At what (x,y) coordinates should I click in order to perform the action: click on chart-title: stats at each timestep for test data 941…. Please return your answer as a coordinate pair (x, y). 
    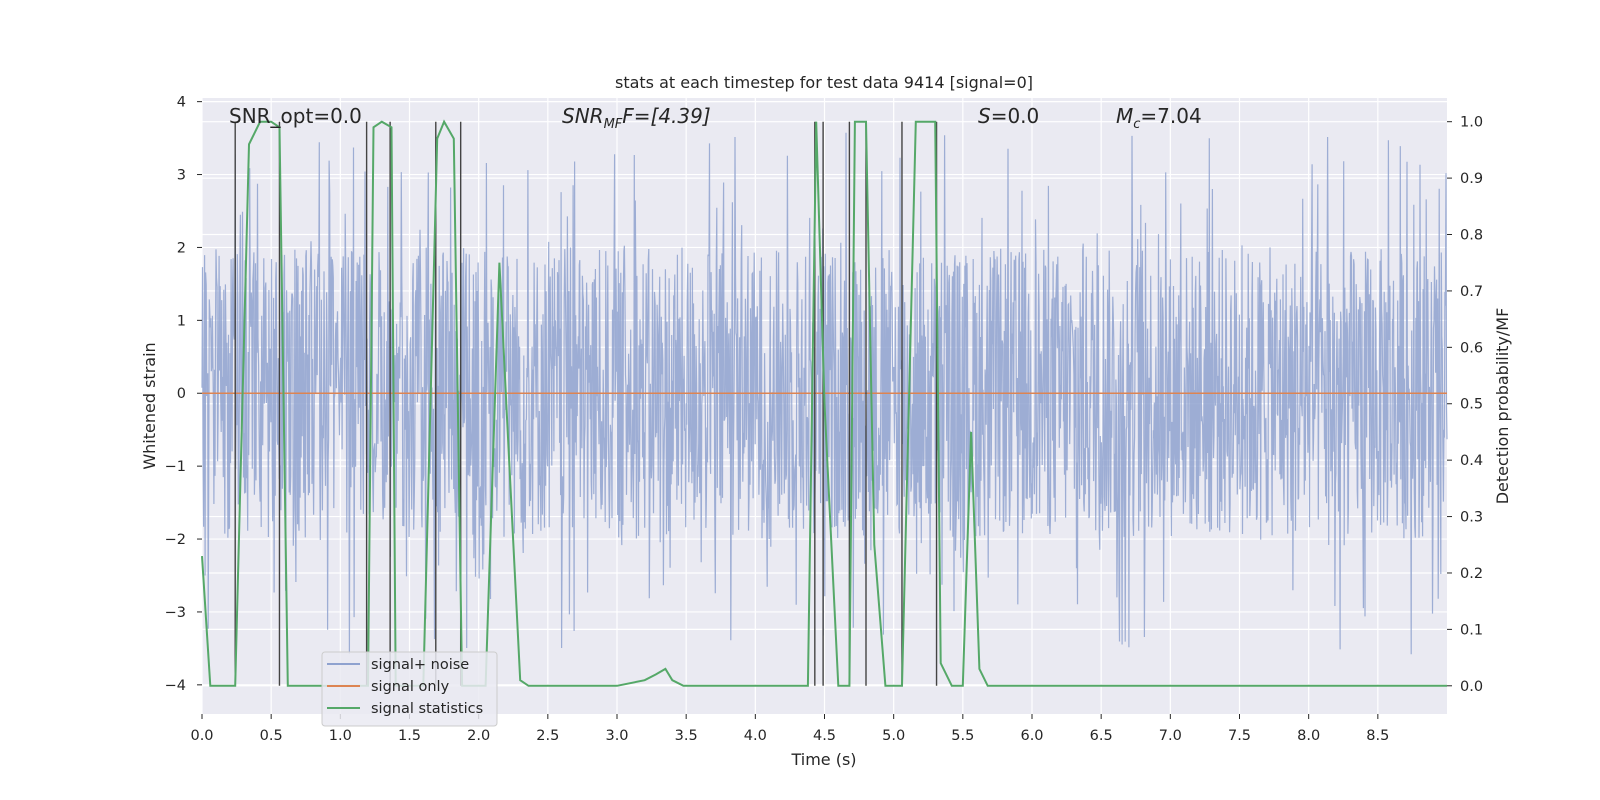
    Looking at the image, I should click on (824, 82).